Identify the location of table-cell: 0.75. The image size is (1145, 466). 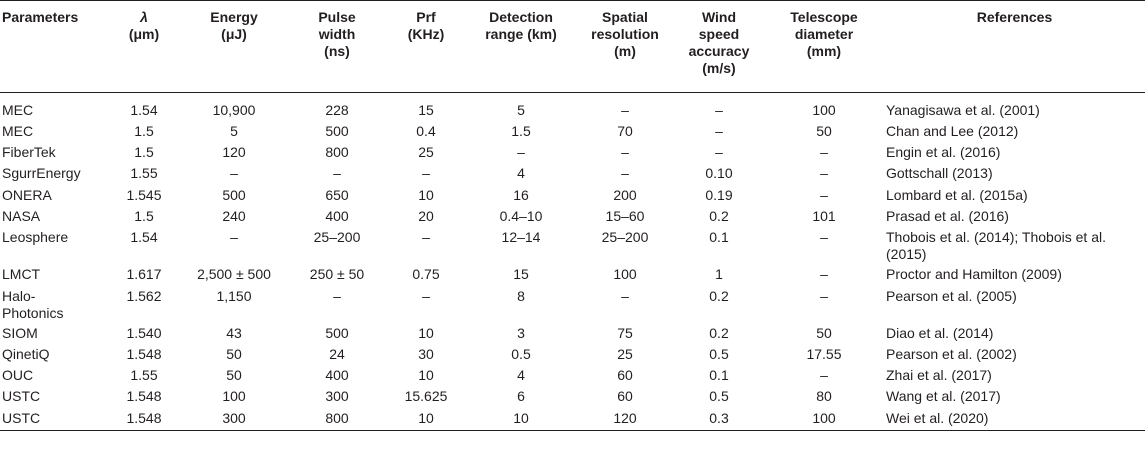
(426, 274).